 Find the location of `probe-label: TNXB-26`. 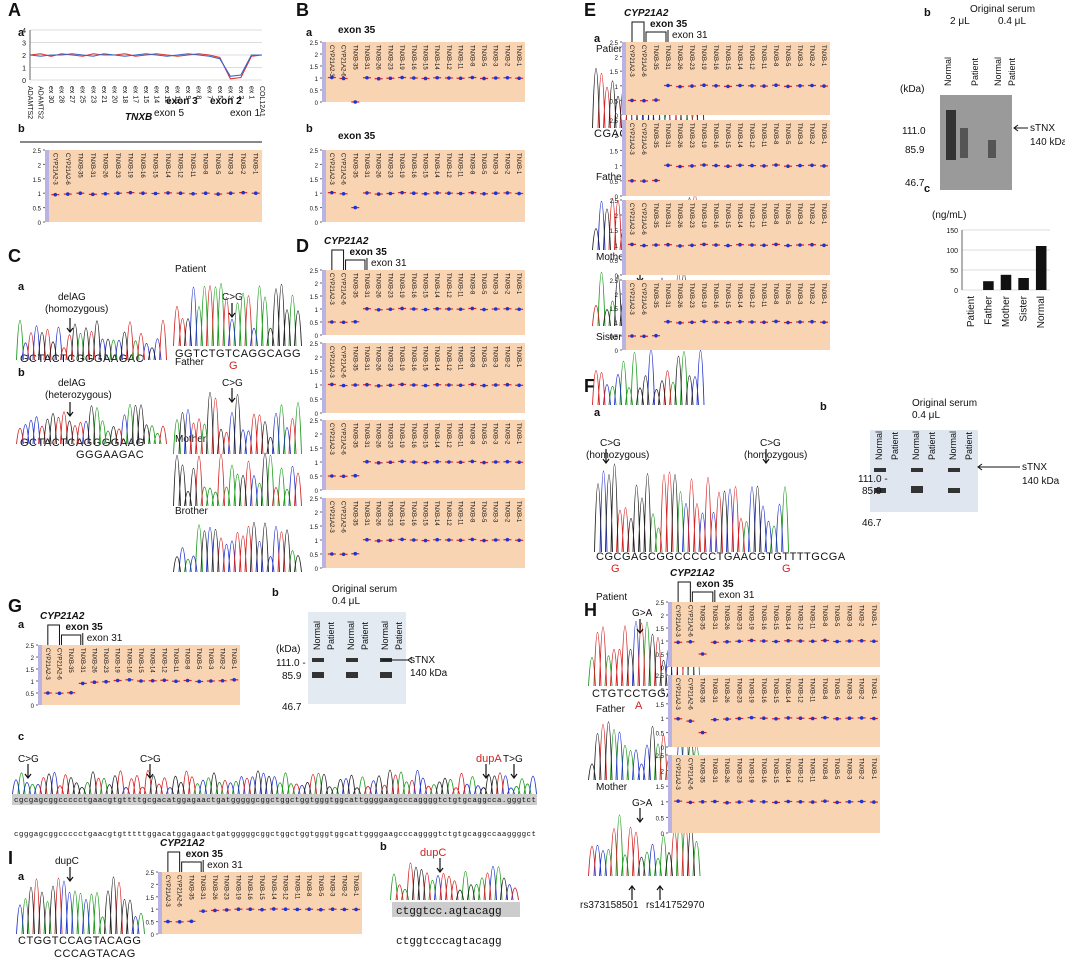

probe-label: TNXB-26 is located at coordinates (104, 165).